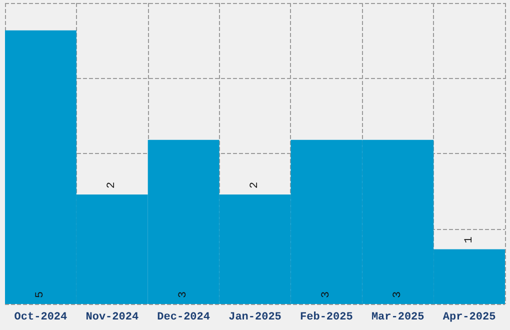 This screenshot has width=510, height=330. I want to click on data-label: 5, so click(40, 294).